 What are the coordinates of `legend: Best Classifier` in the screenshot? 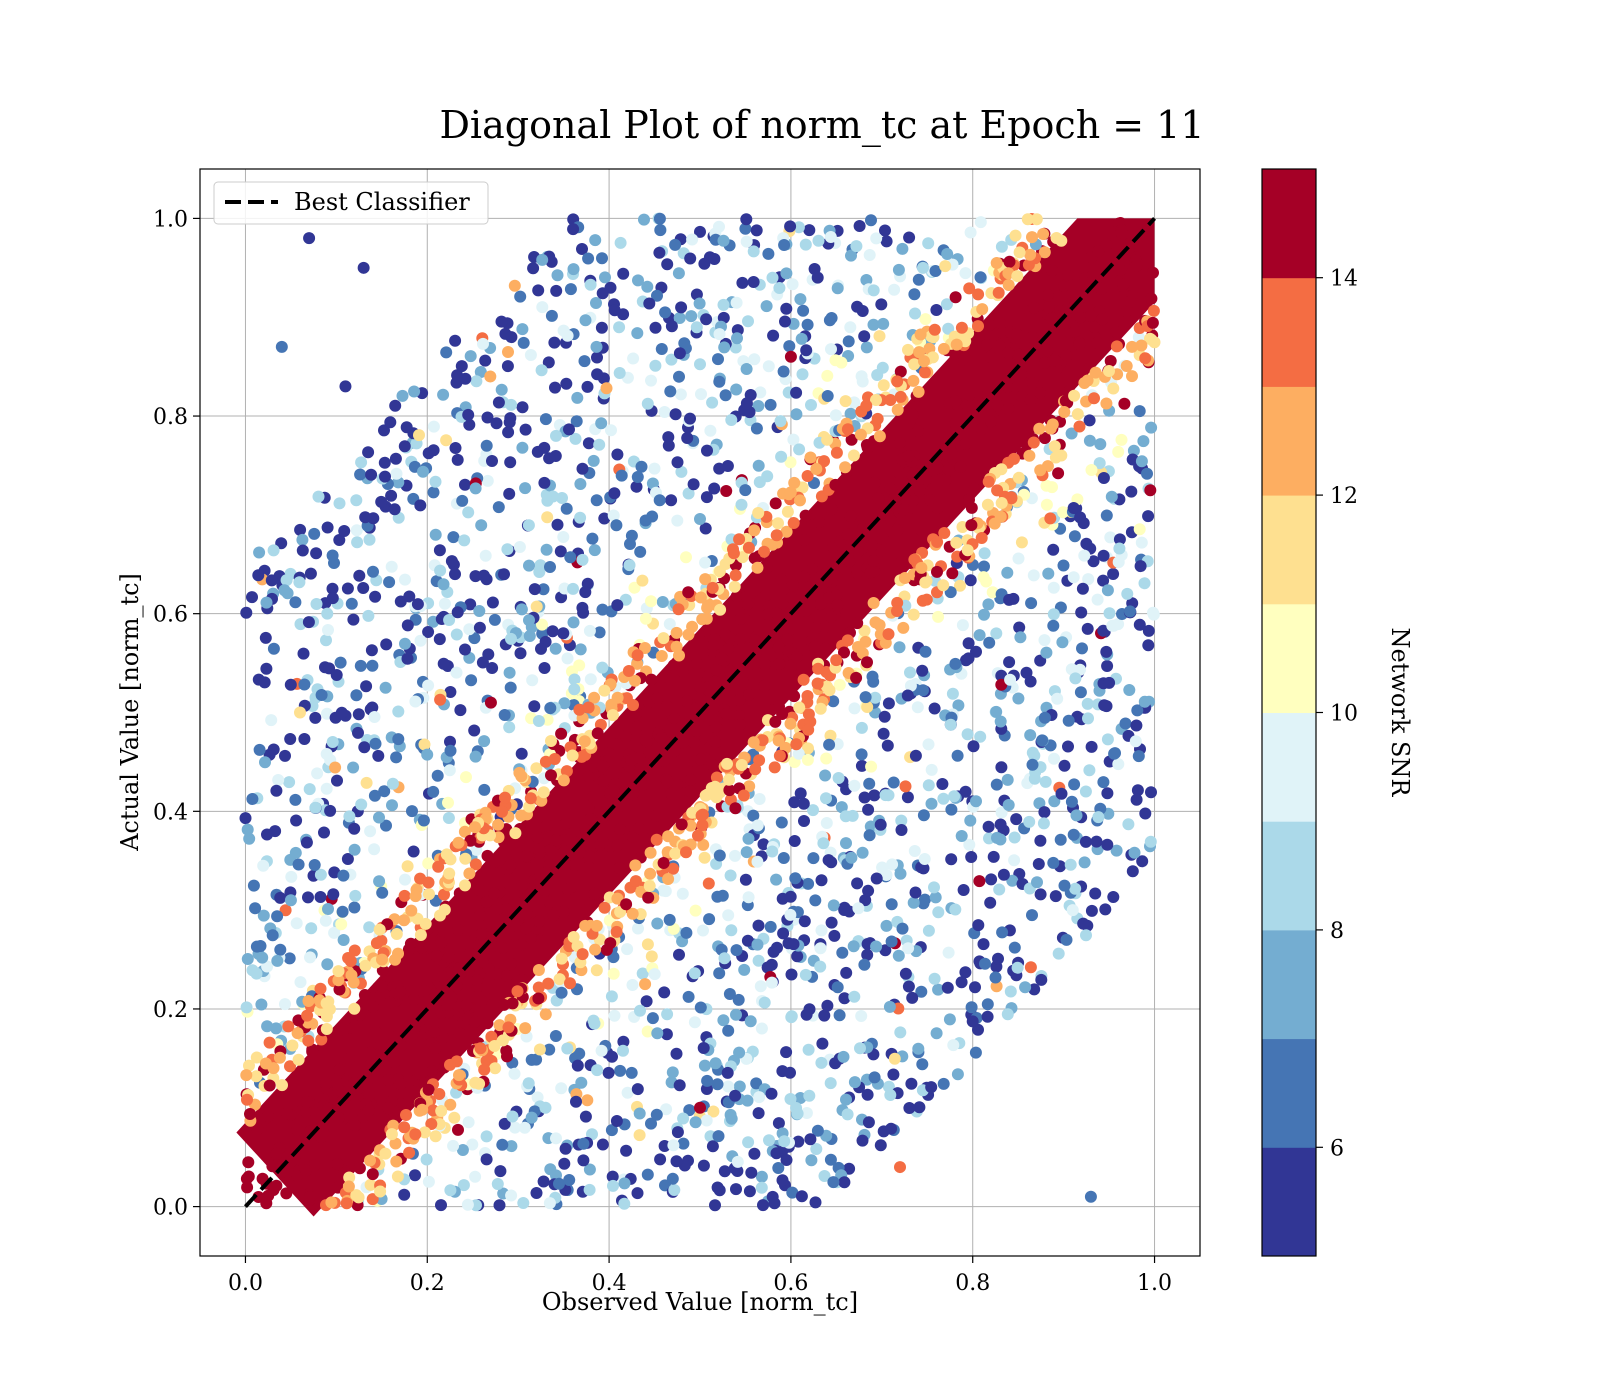 It's located at (351, 203).